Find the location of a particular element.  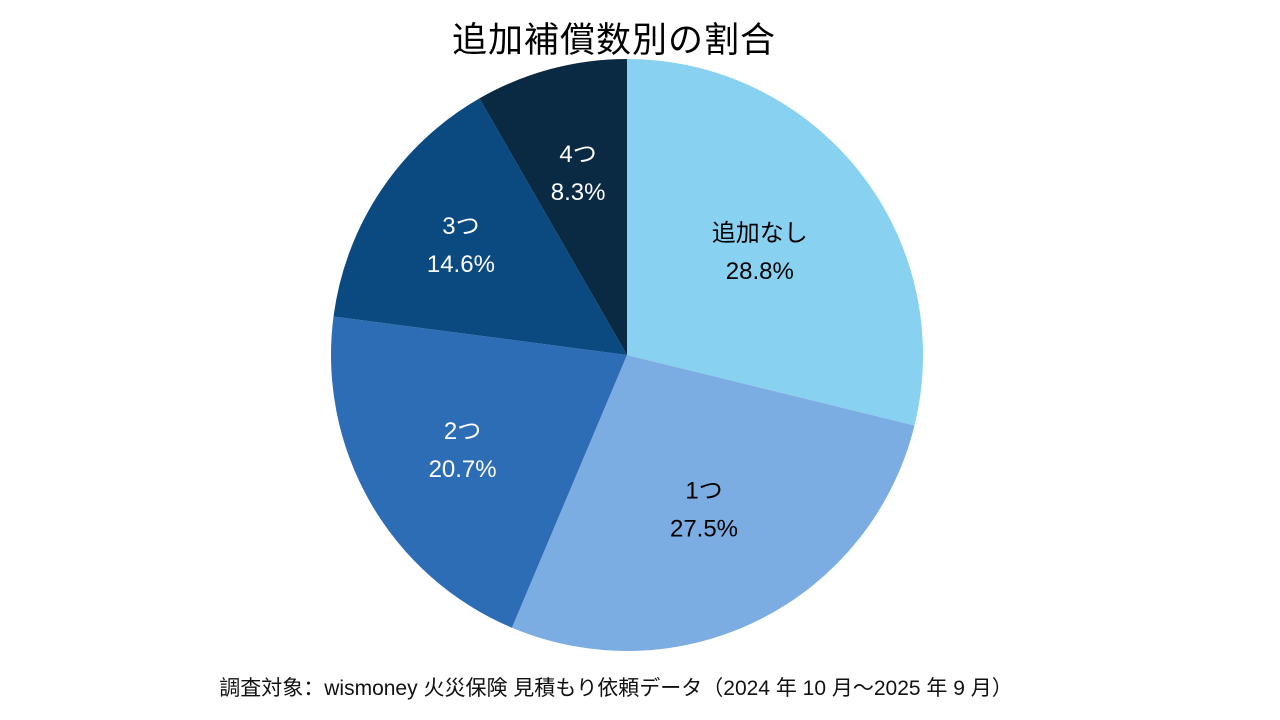

slice-percentage-0: 28.8% is located at coordinates (760, 271).